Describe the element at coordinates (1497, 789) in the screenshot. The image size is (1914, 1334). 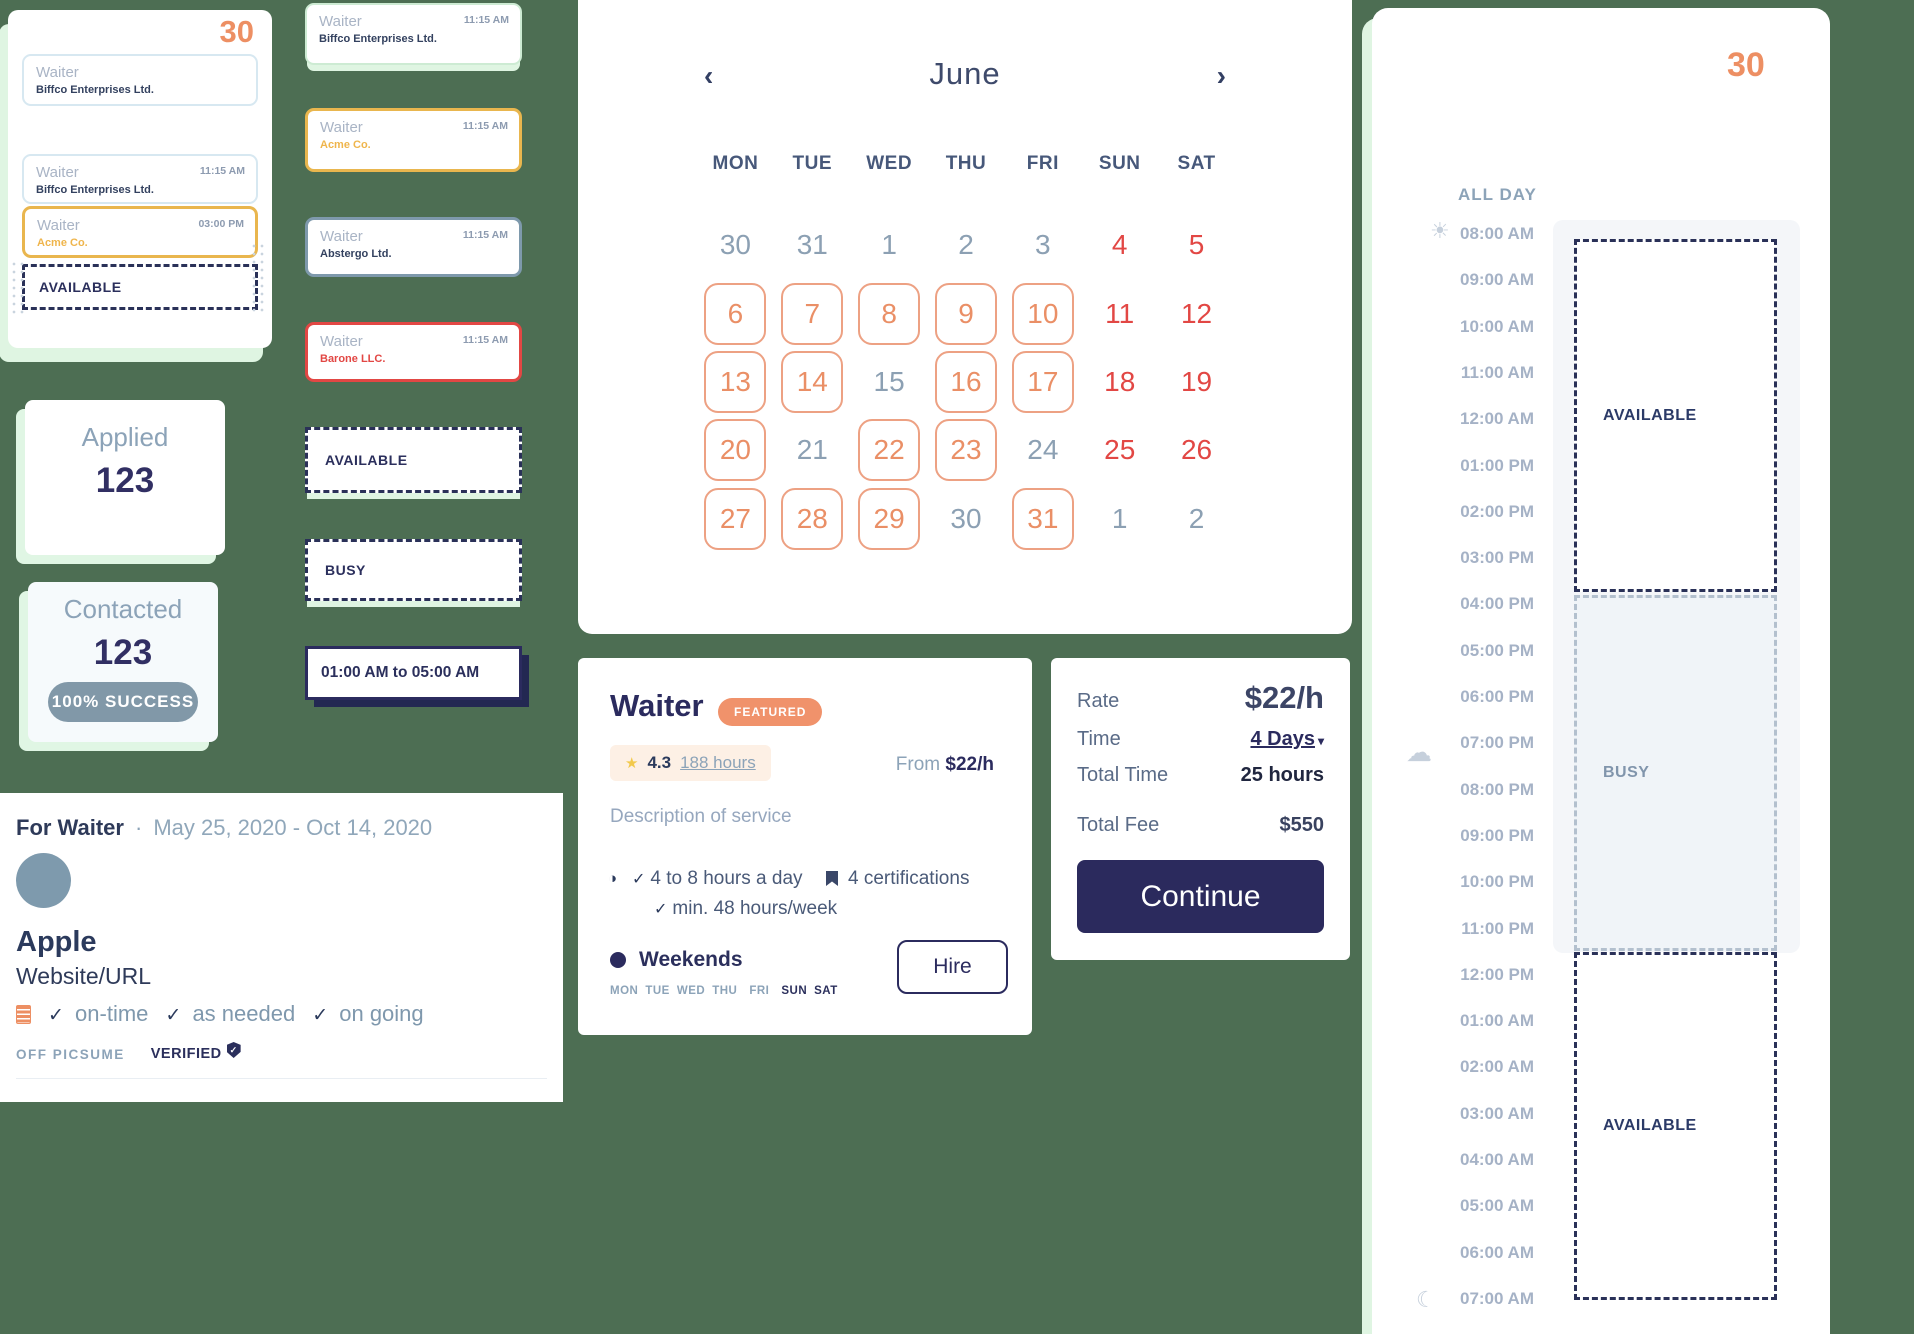
I see `time-label: 08:00 PM` at that location.